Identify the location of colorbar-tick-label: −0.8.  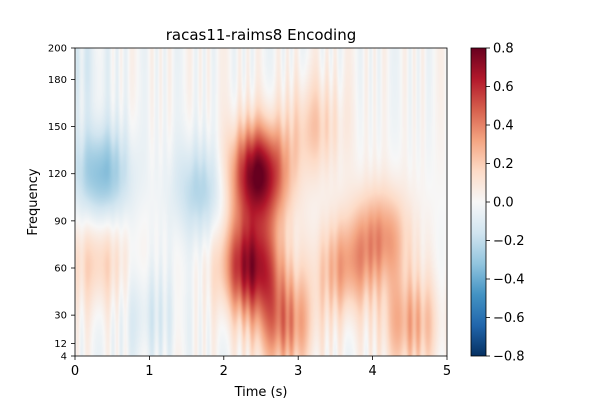
(509, 357).